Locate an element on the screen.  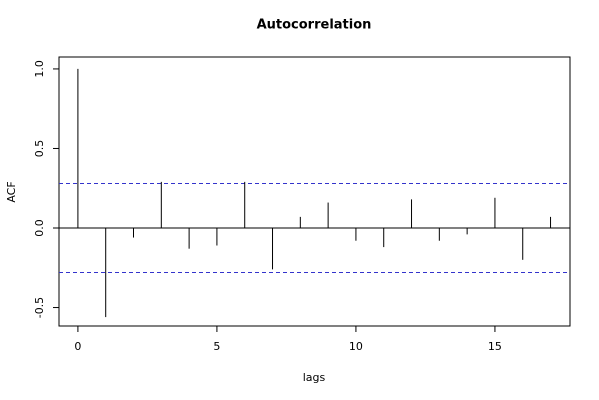
y-tick-label: 0.5 is located at coordinates (39, 149).